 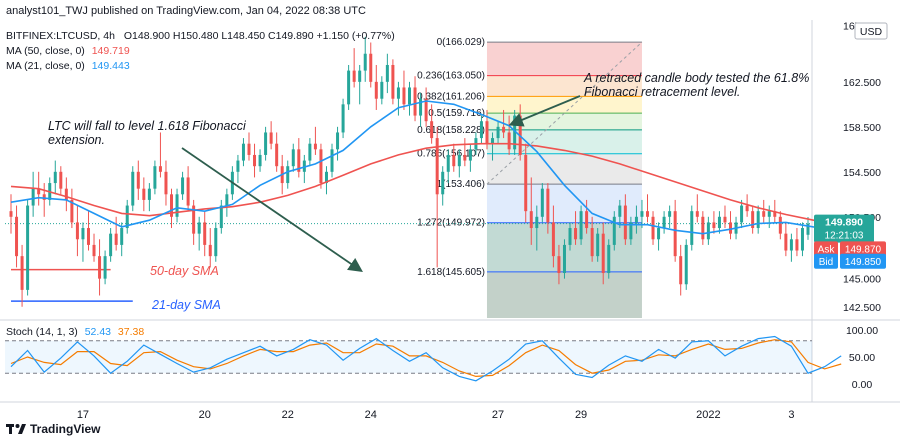 What do you see at coordinates (184, 271) in the screenshot?
I see `annotation-50-day-sma: 50-day SMA` at bounding box center [184, 271].